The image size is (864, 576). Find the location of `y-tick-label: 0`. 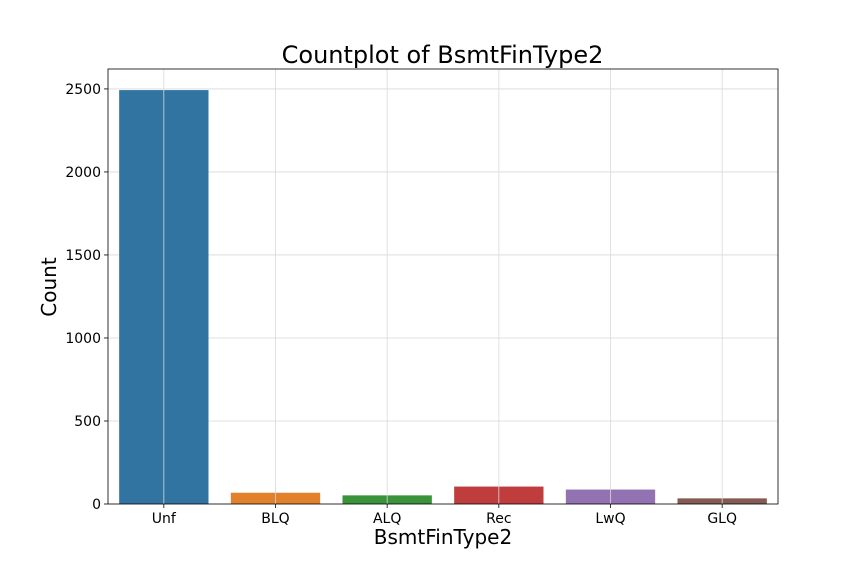

y-tick-label: 0 is located at coordinates (96, 505).